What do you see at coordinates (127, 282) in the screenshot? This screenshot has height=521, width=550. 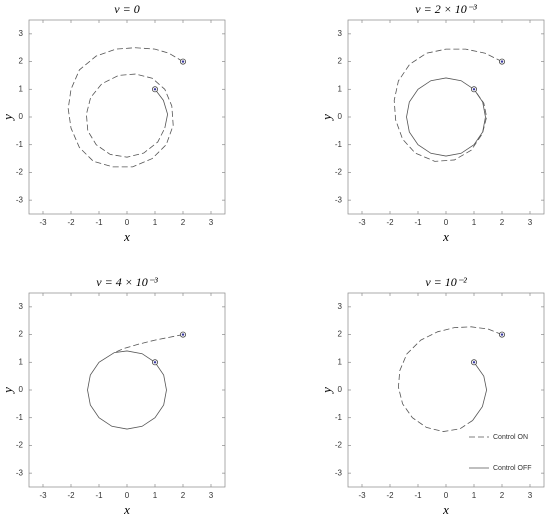 I see `chart-title: ν = 4 × 10⁻³` at bounding box center [127, 282].